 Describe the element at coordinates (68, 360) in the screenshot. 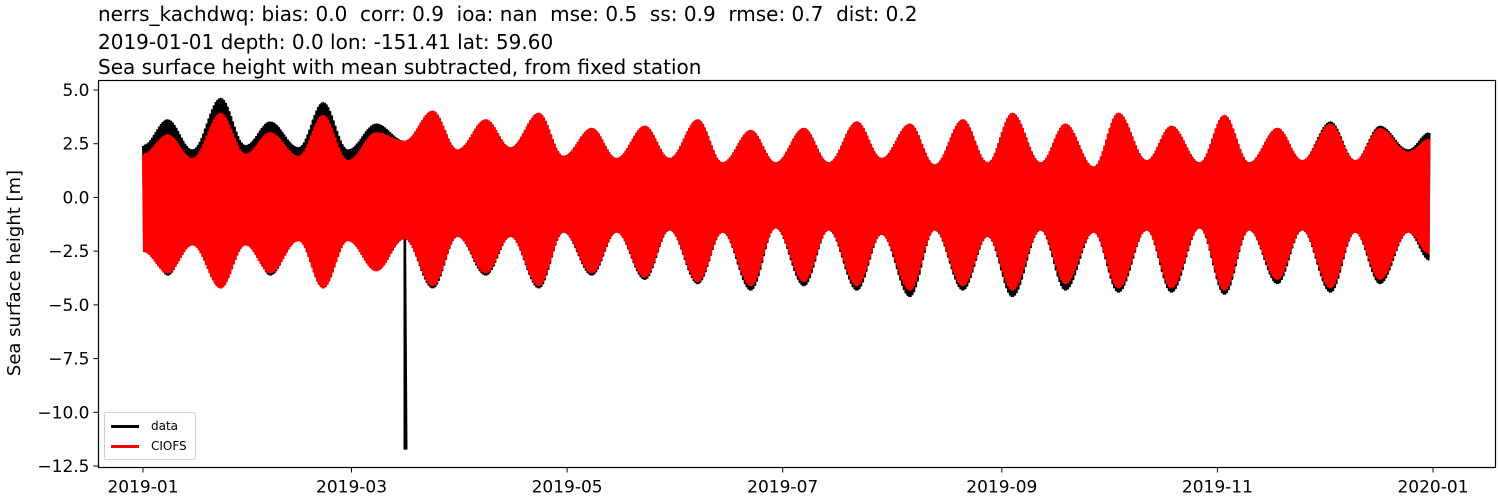

I see `y-tick-label: −7.5` at that location.